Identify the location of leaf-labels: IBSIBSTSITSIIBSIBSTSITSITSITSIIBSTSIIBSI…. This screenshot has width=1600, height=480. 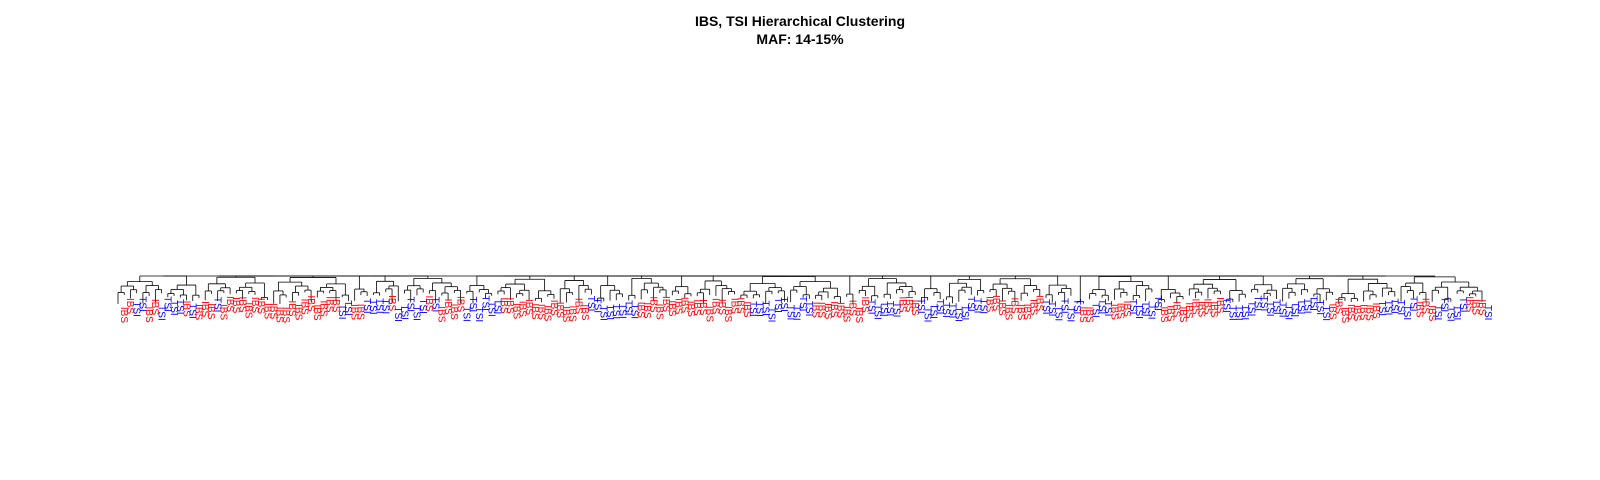
(805, 309).